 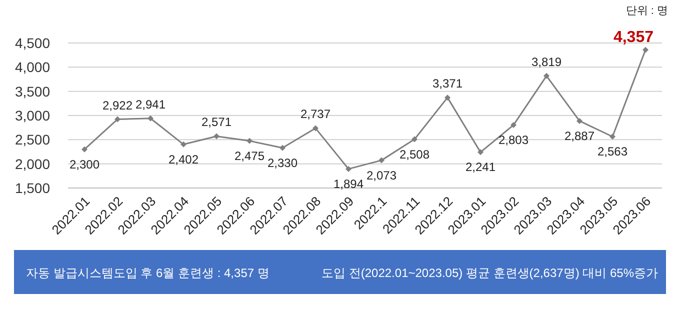 I want to click on data-label: 2,803, so click(x=513, y=140).